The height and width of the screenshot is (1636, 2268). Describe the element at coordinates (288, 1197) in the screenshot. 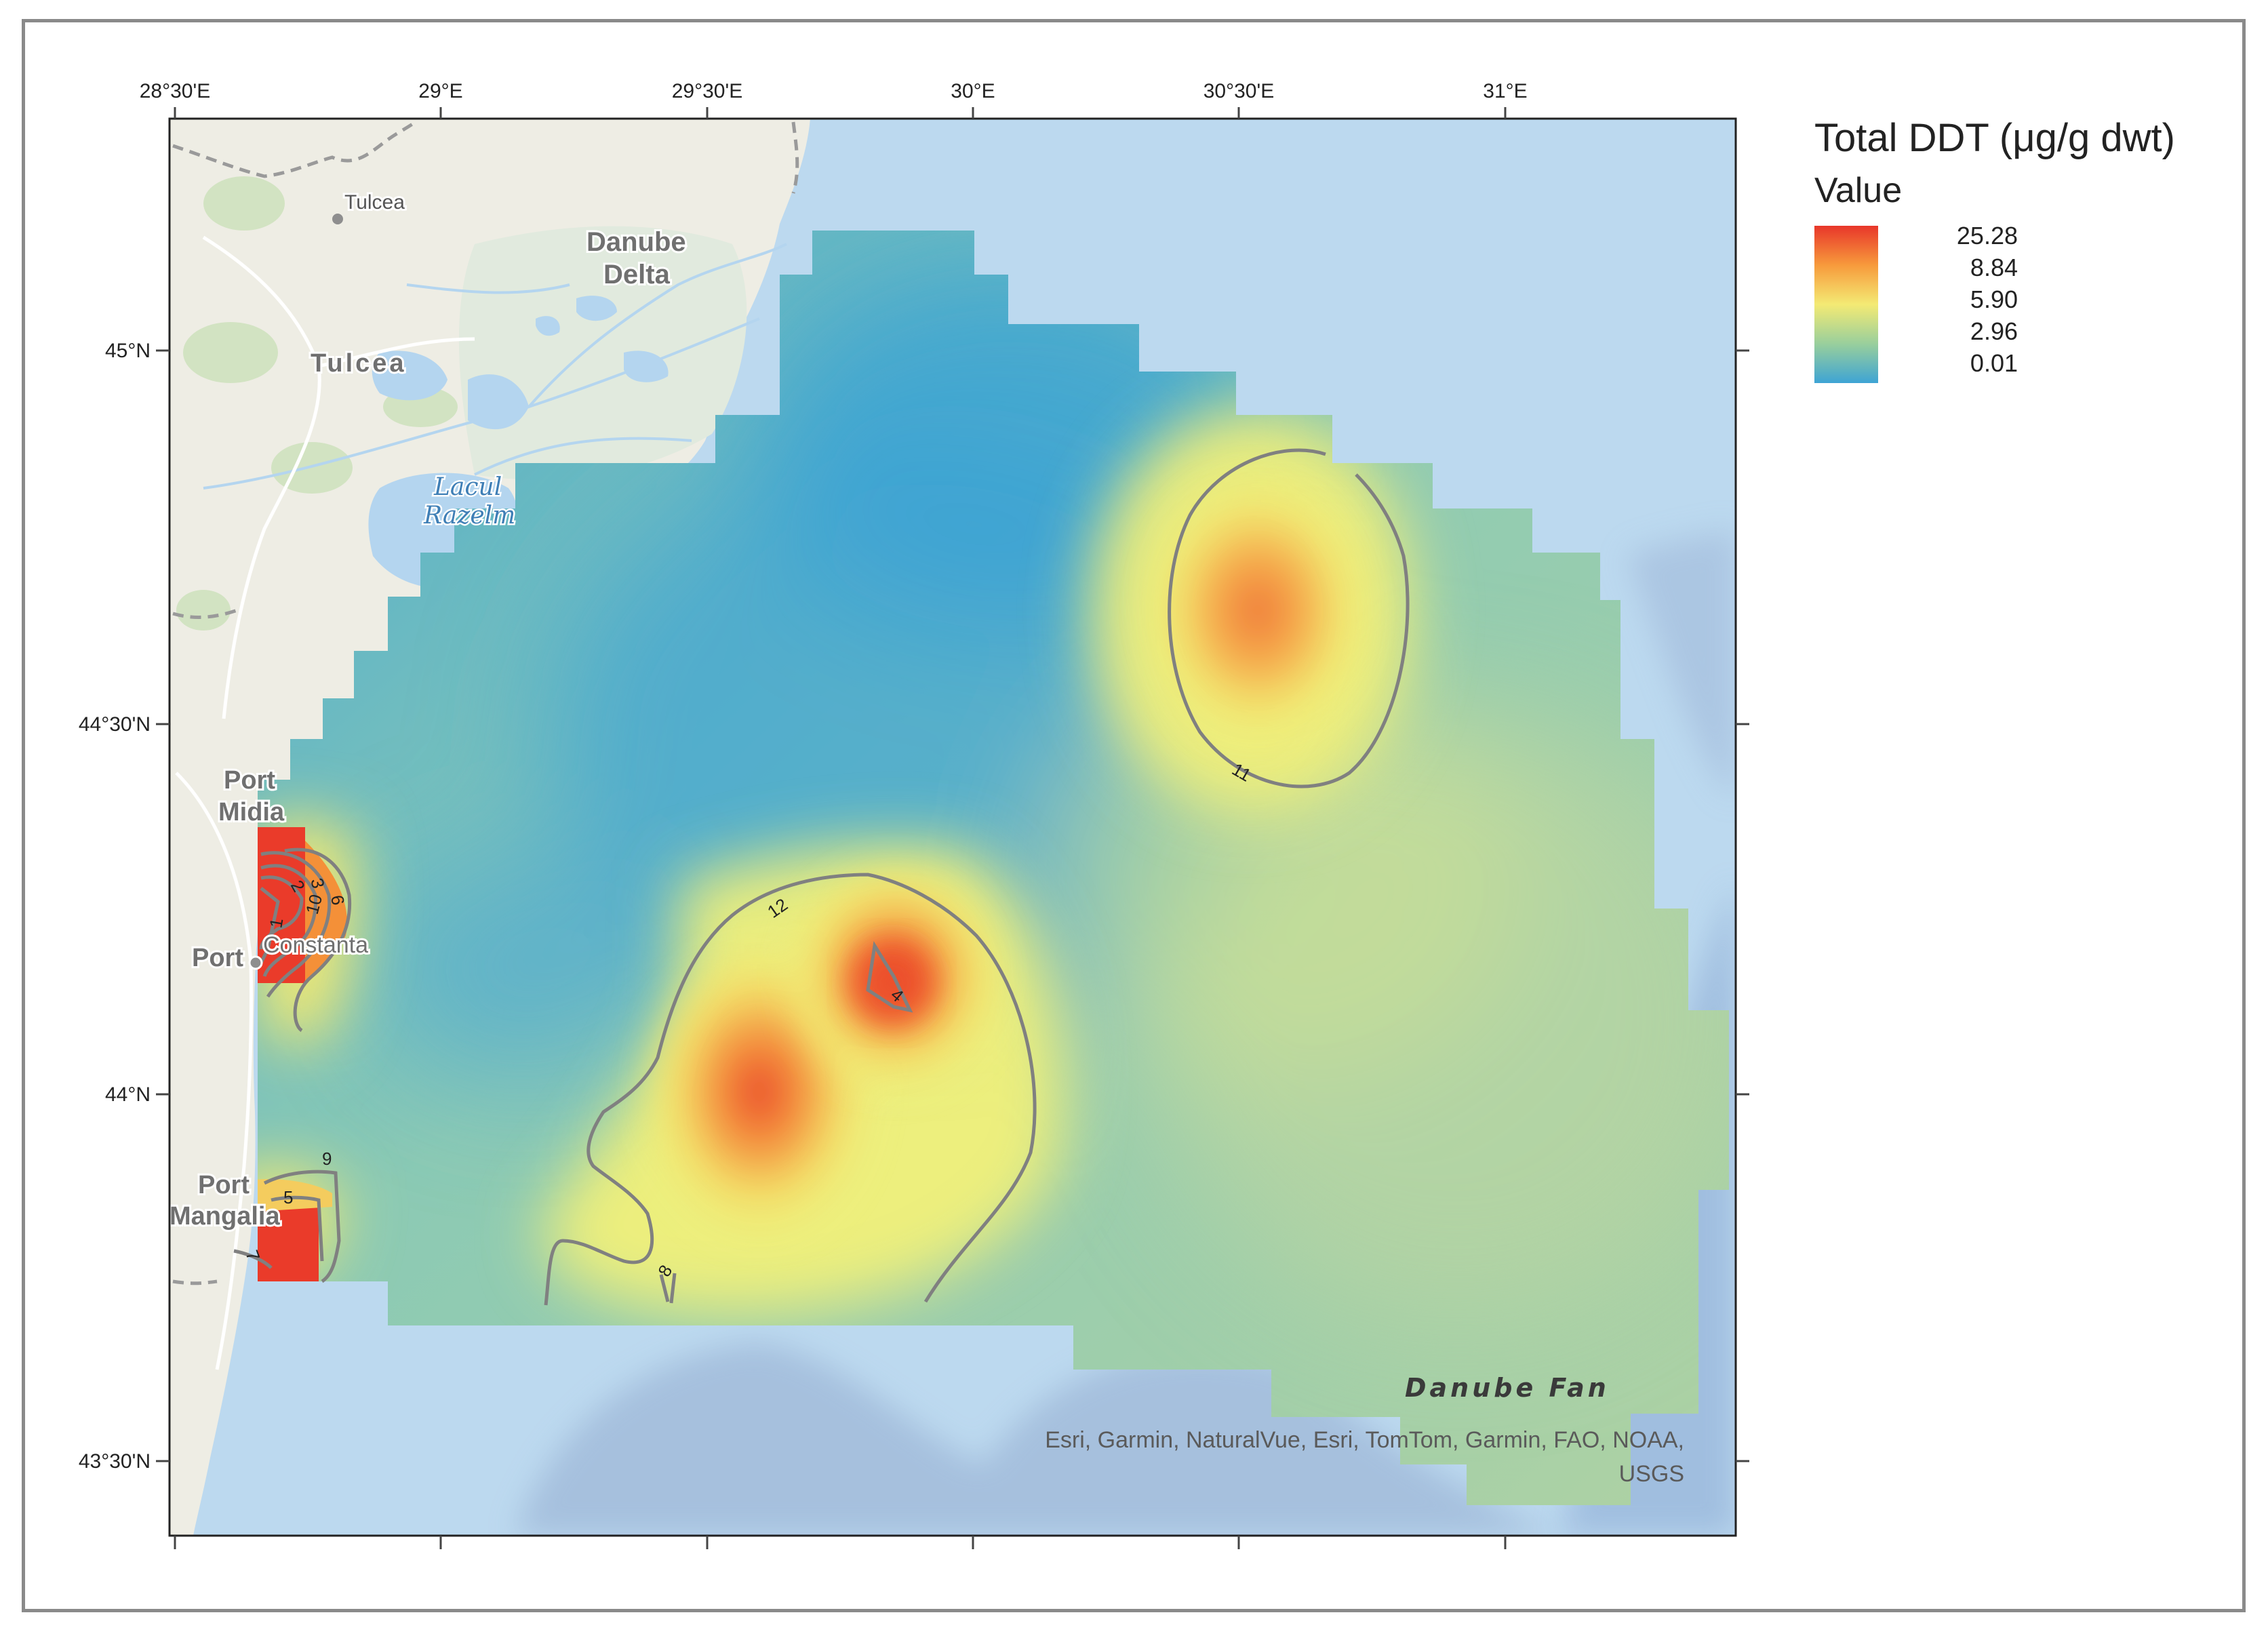

I see `contour-label: 5` at that location.